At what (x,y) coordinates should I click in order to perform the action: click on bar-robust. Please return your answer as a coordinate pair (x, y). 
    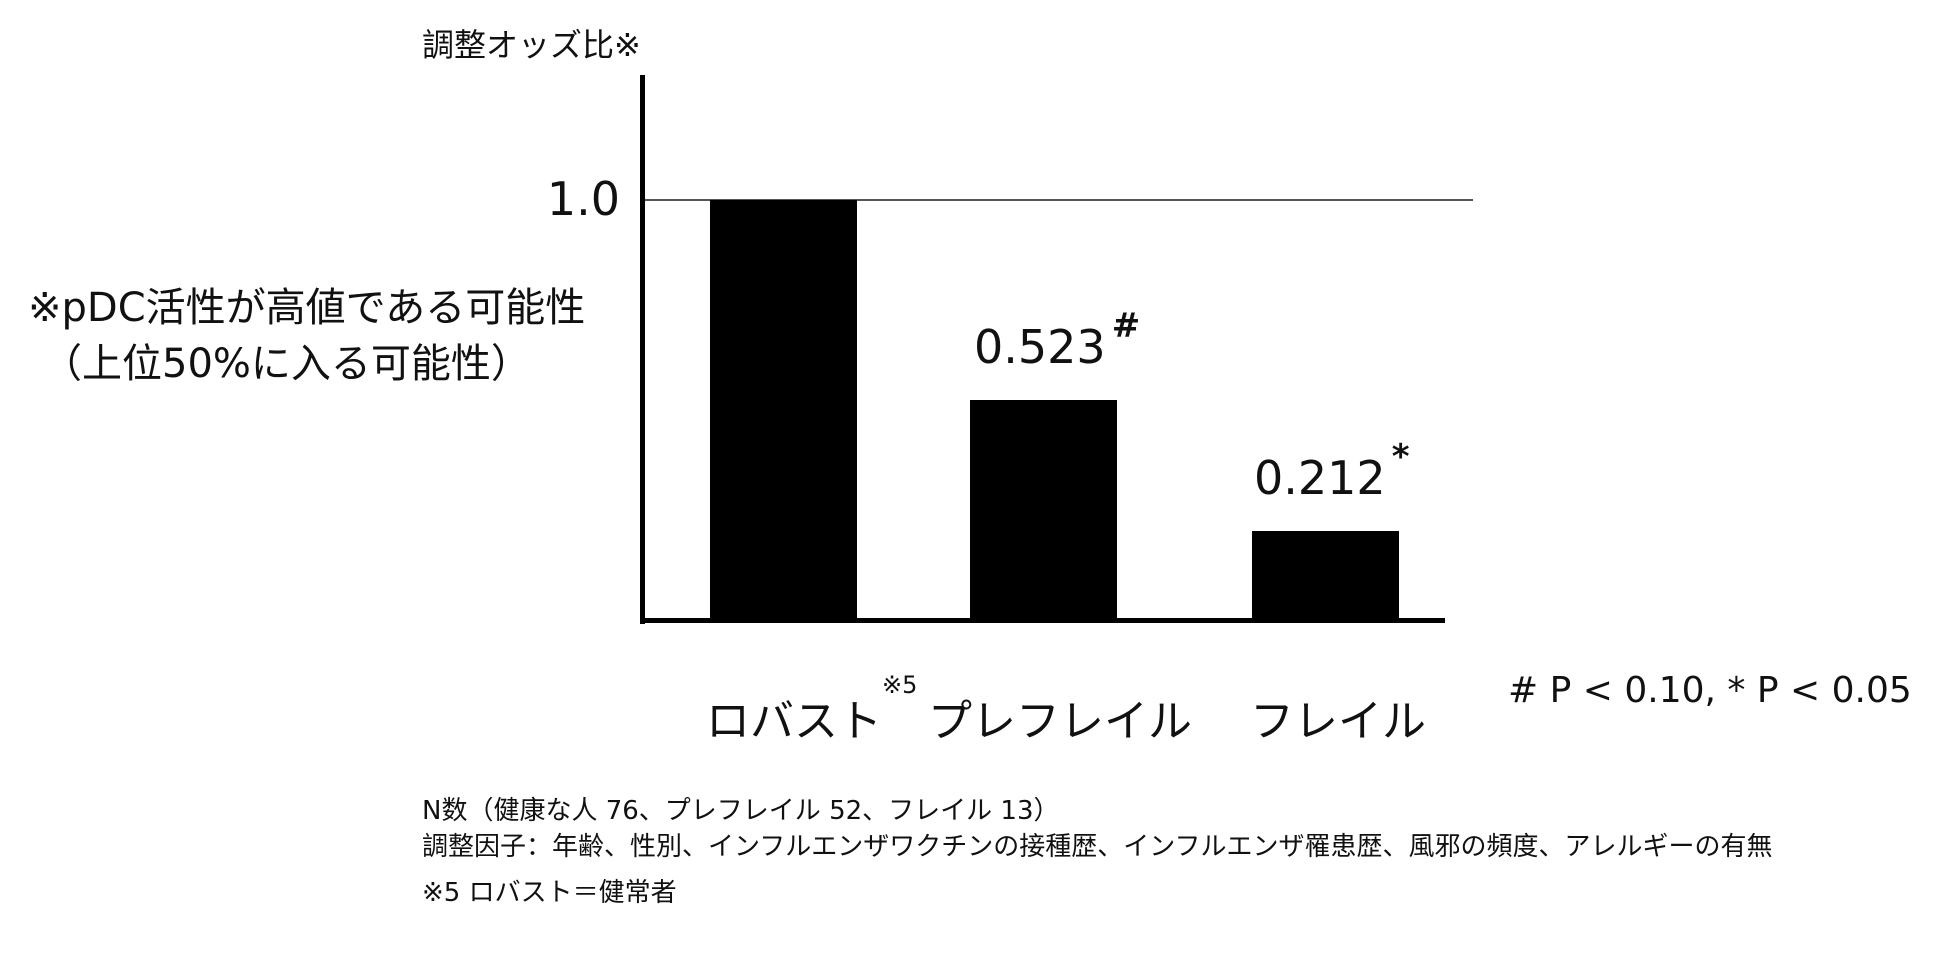
    Looking at the image, I should click on (783, 410).